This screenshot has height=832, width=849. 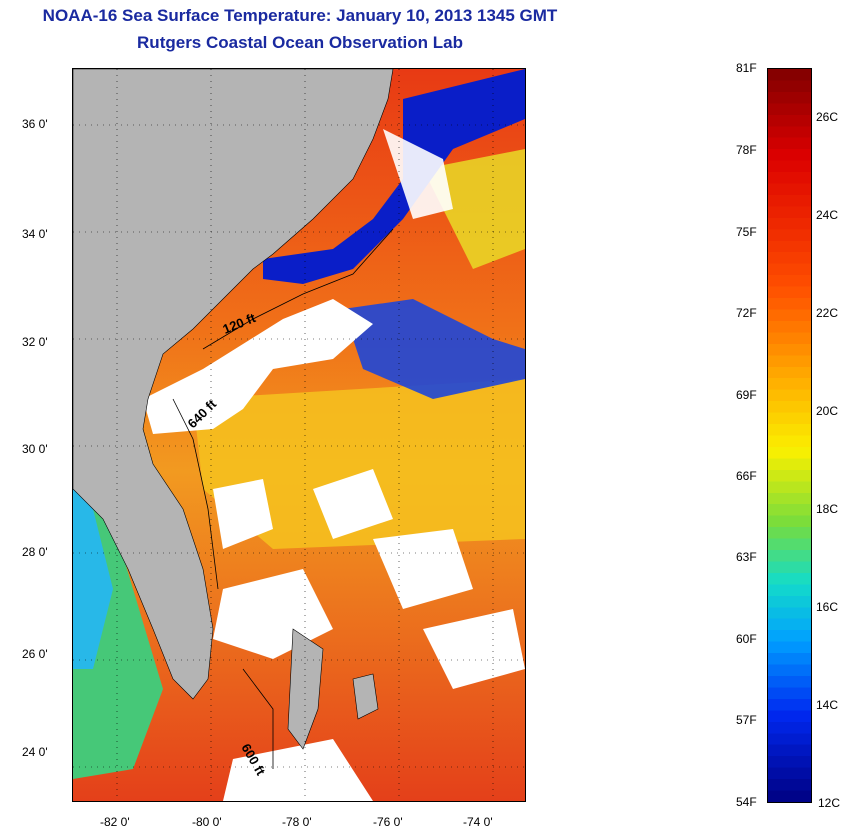 What do you see at coordinates (388, 822) in the screenshot?
I see `lon-label-76: -76 0'` at bounding box center [388, 822].